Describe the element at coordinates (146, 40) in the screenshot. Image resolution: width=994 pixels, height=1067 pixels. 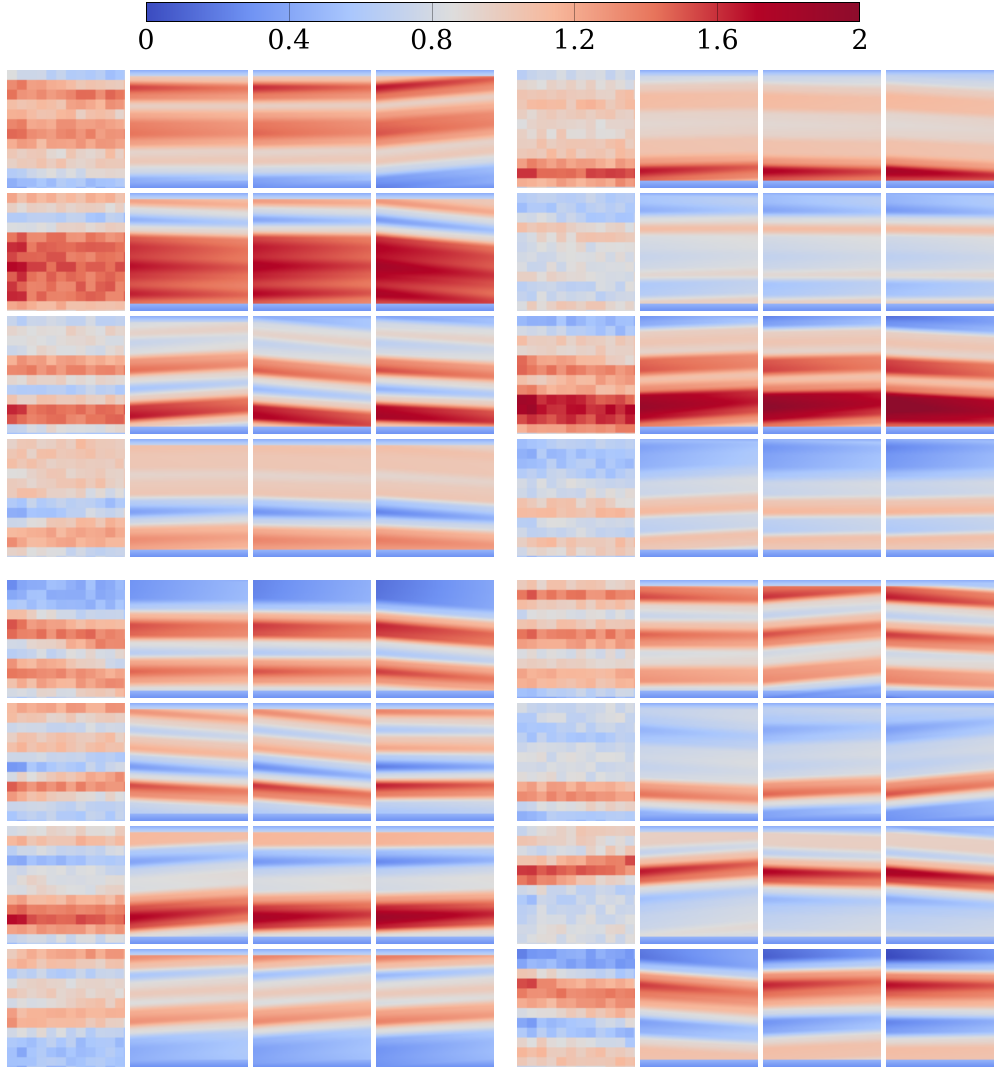
I see `colorbar-tick-label: 0` at that location.